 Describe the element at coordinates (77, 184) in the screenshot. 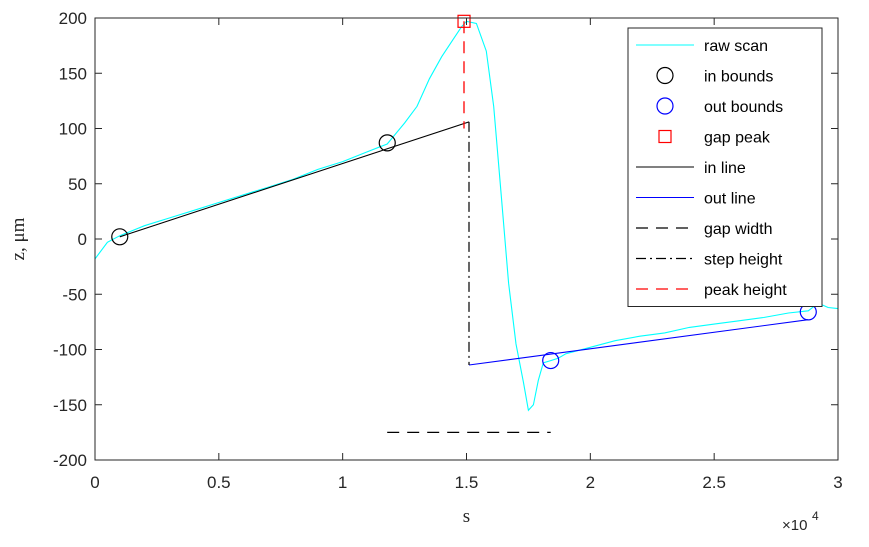

I see `y-tick-label: 50` at that location.